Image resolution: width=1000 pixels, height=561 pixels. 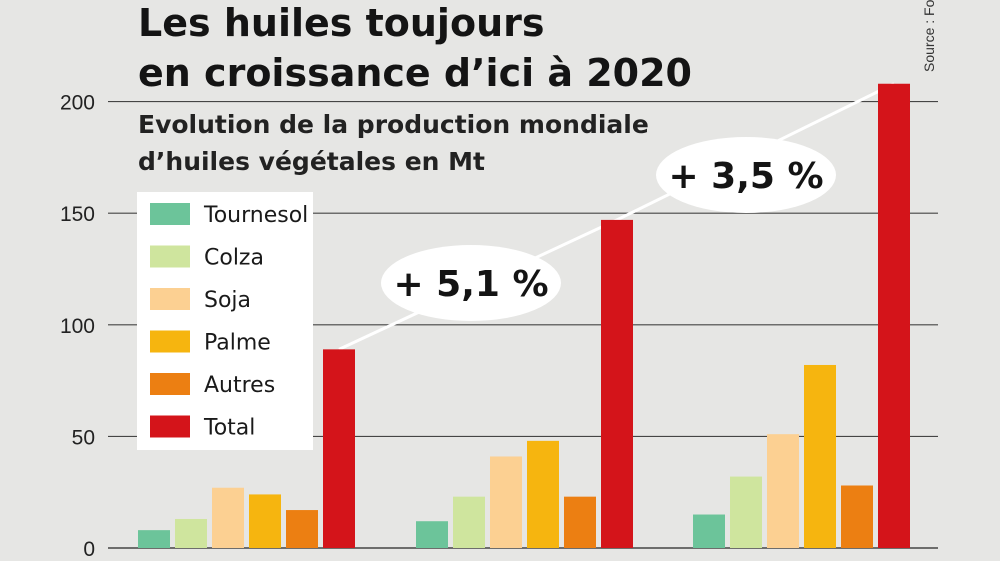 I want to click on y-tick-label: 0, so click(x=89, y=549).